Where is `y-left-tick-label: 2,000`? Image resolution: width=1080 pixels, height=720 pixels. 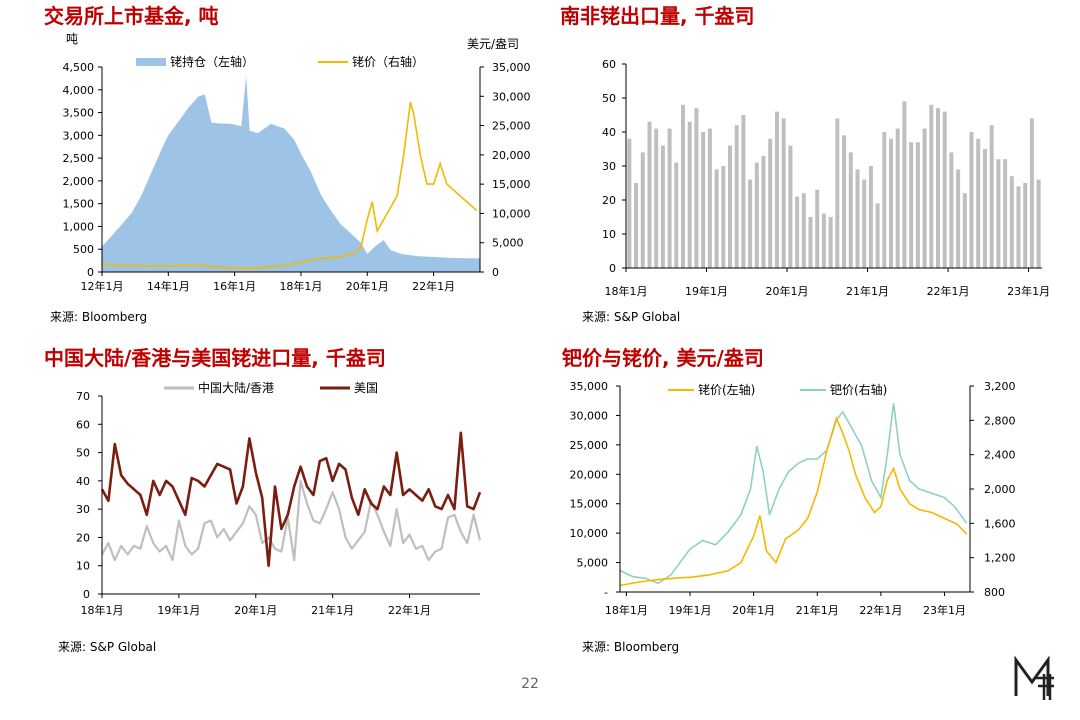 y-left-tick-label: 2,000 is located at coordinates (79, 181).